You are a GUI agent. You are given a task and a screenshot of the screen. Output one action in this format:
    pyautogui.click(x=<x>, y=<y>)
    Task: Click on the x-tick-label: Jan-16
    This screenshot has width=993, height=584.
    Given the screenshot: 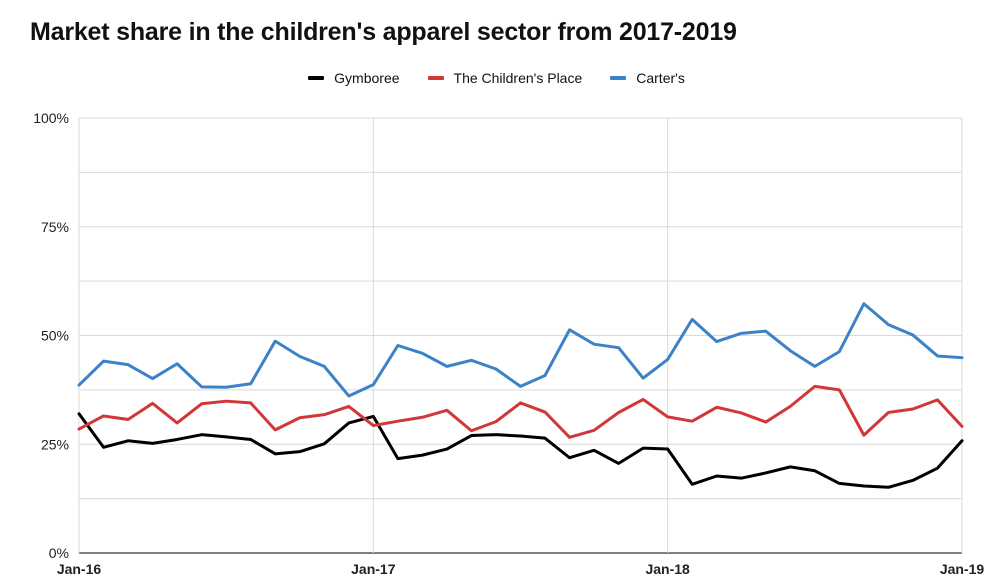 What is the action you would take?
    pyautogui.click(x=79, y=569)
    